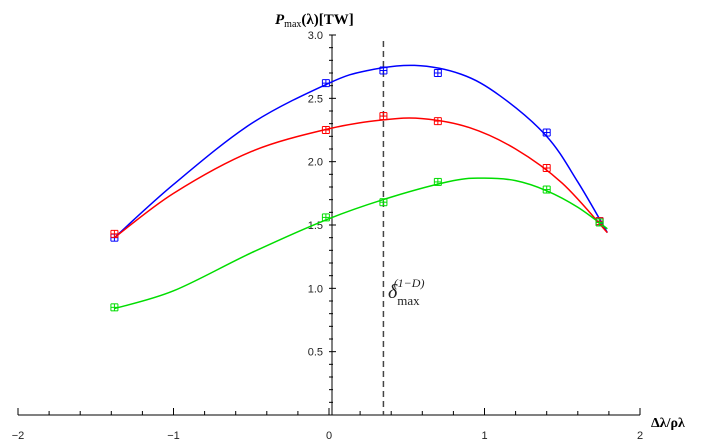  Describe the element at coordinates (406, 292) in the screenshot. I see `reference-line-label: δmax(1−D)` at that location.